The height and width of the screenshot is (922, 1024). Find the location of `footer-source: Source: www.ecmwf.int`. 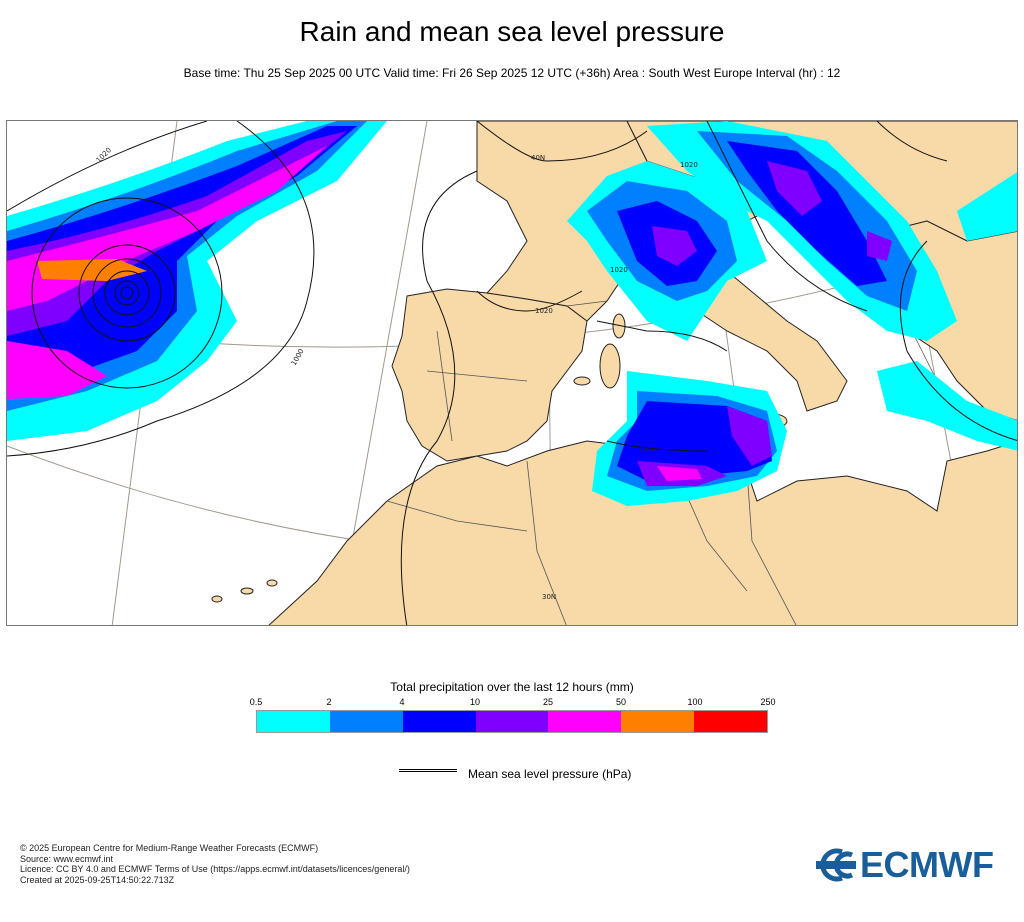

footer-source: Source: www.ecmwf.int is located at coordinates (67, 858).